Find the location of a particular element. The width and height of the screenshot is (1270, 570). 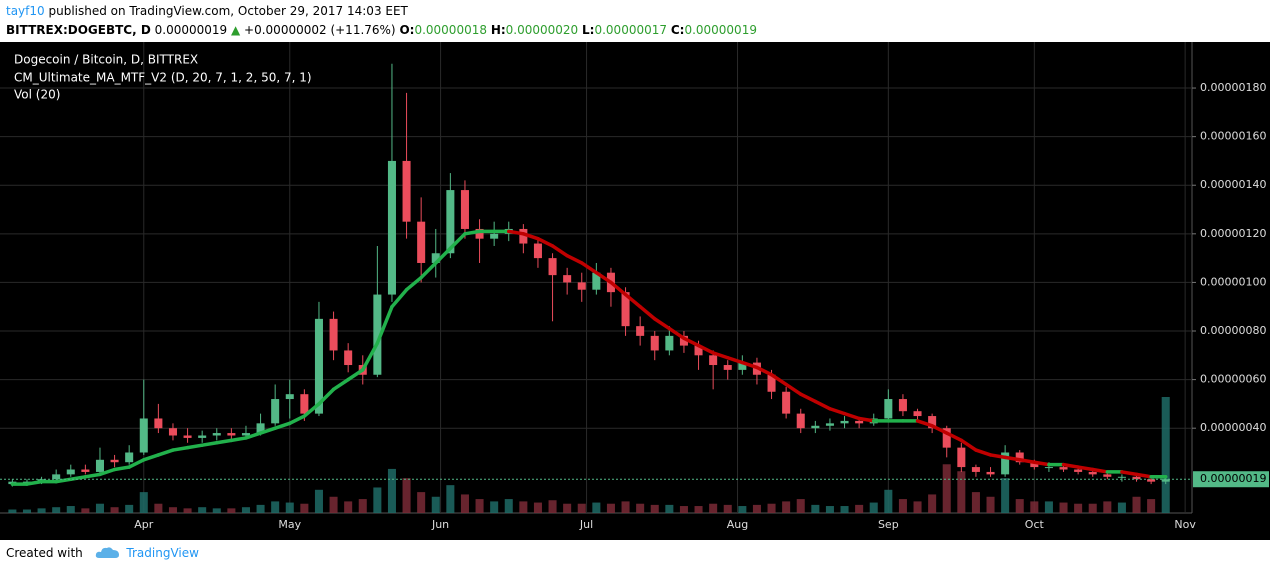

x-tick-label: Jun is located at coordinates (440, 524).